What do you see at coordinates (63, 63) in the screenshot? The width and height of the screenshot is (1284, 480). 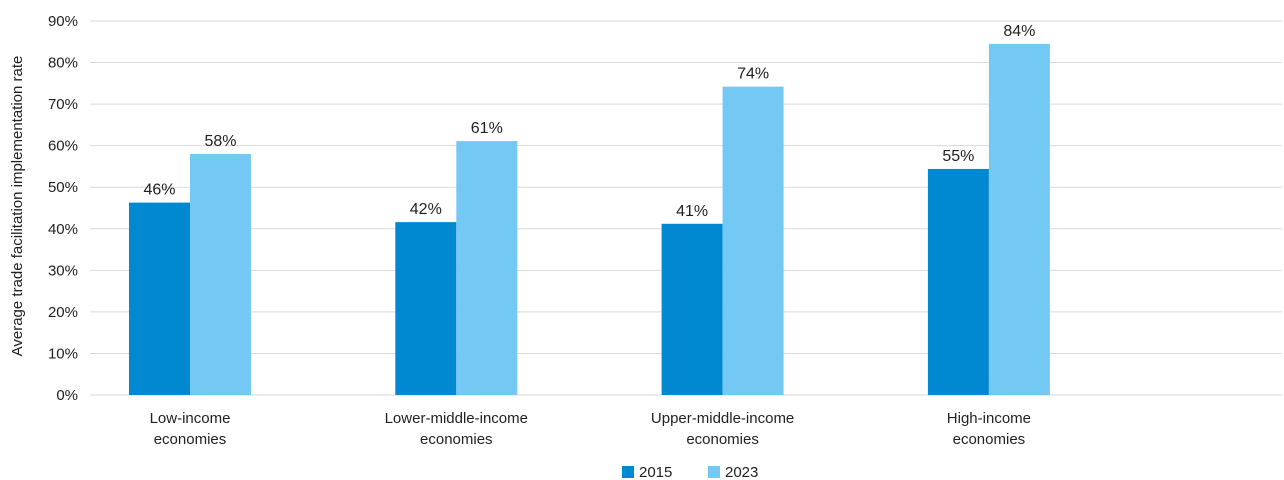 I see `y-tick-label: 80%` at bounding box center [63, 63].